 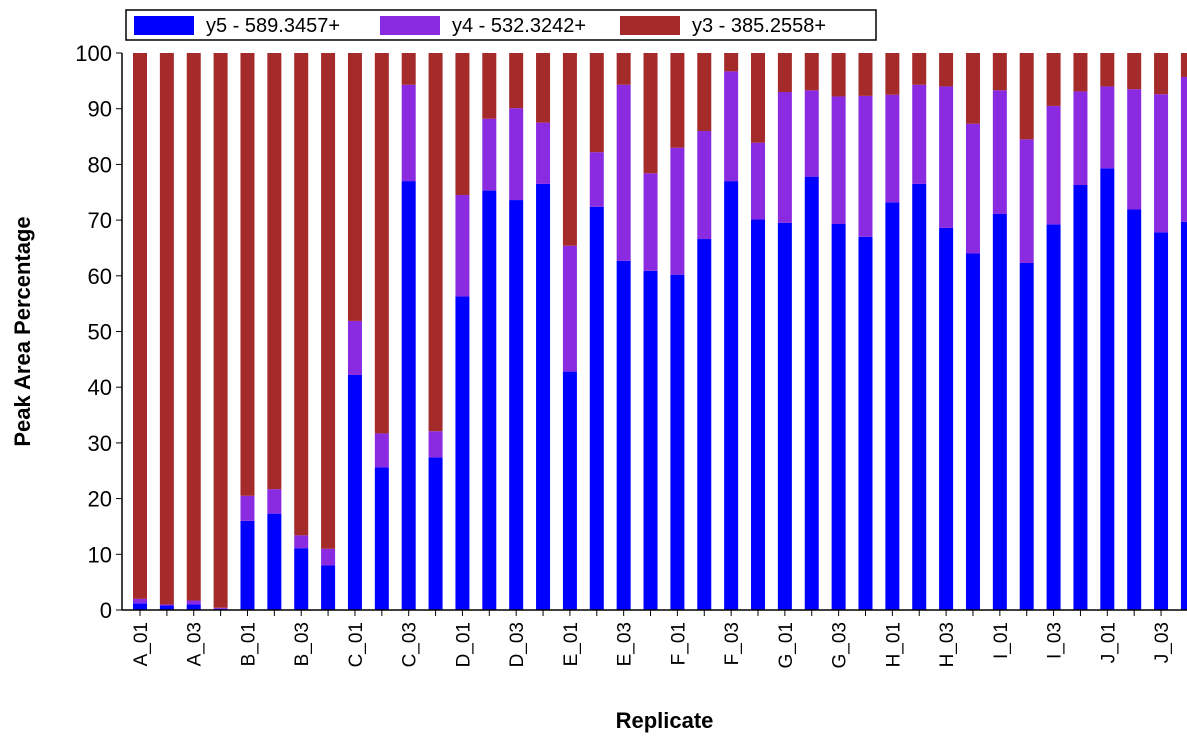 What do you see at coordinates (141, 644) in the screenshot?
I see `x-tick-label: A_01` at bounding box center [141, 644].